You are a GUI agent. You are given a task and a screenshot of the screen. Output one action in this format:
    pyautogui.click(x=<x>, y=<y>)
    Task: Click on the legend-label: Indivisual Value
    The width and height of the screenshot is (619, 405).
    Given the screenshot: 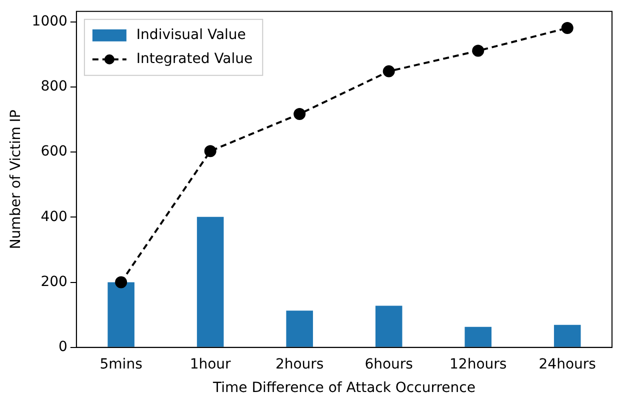 What is the action you would take?
    pyautogui.click(x=191, y=35)
    